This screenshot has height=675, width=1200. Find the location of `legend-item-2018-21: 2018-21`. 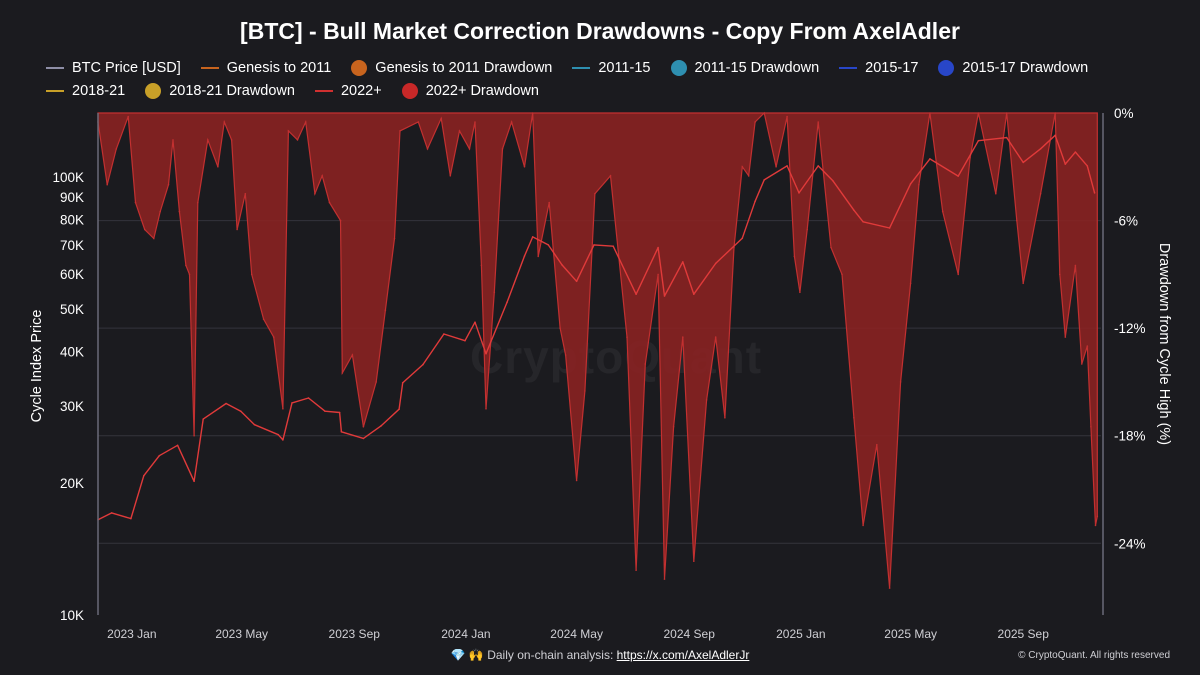

legend-item-2018-21: 2018-21 is located at coordinates (85, 90).